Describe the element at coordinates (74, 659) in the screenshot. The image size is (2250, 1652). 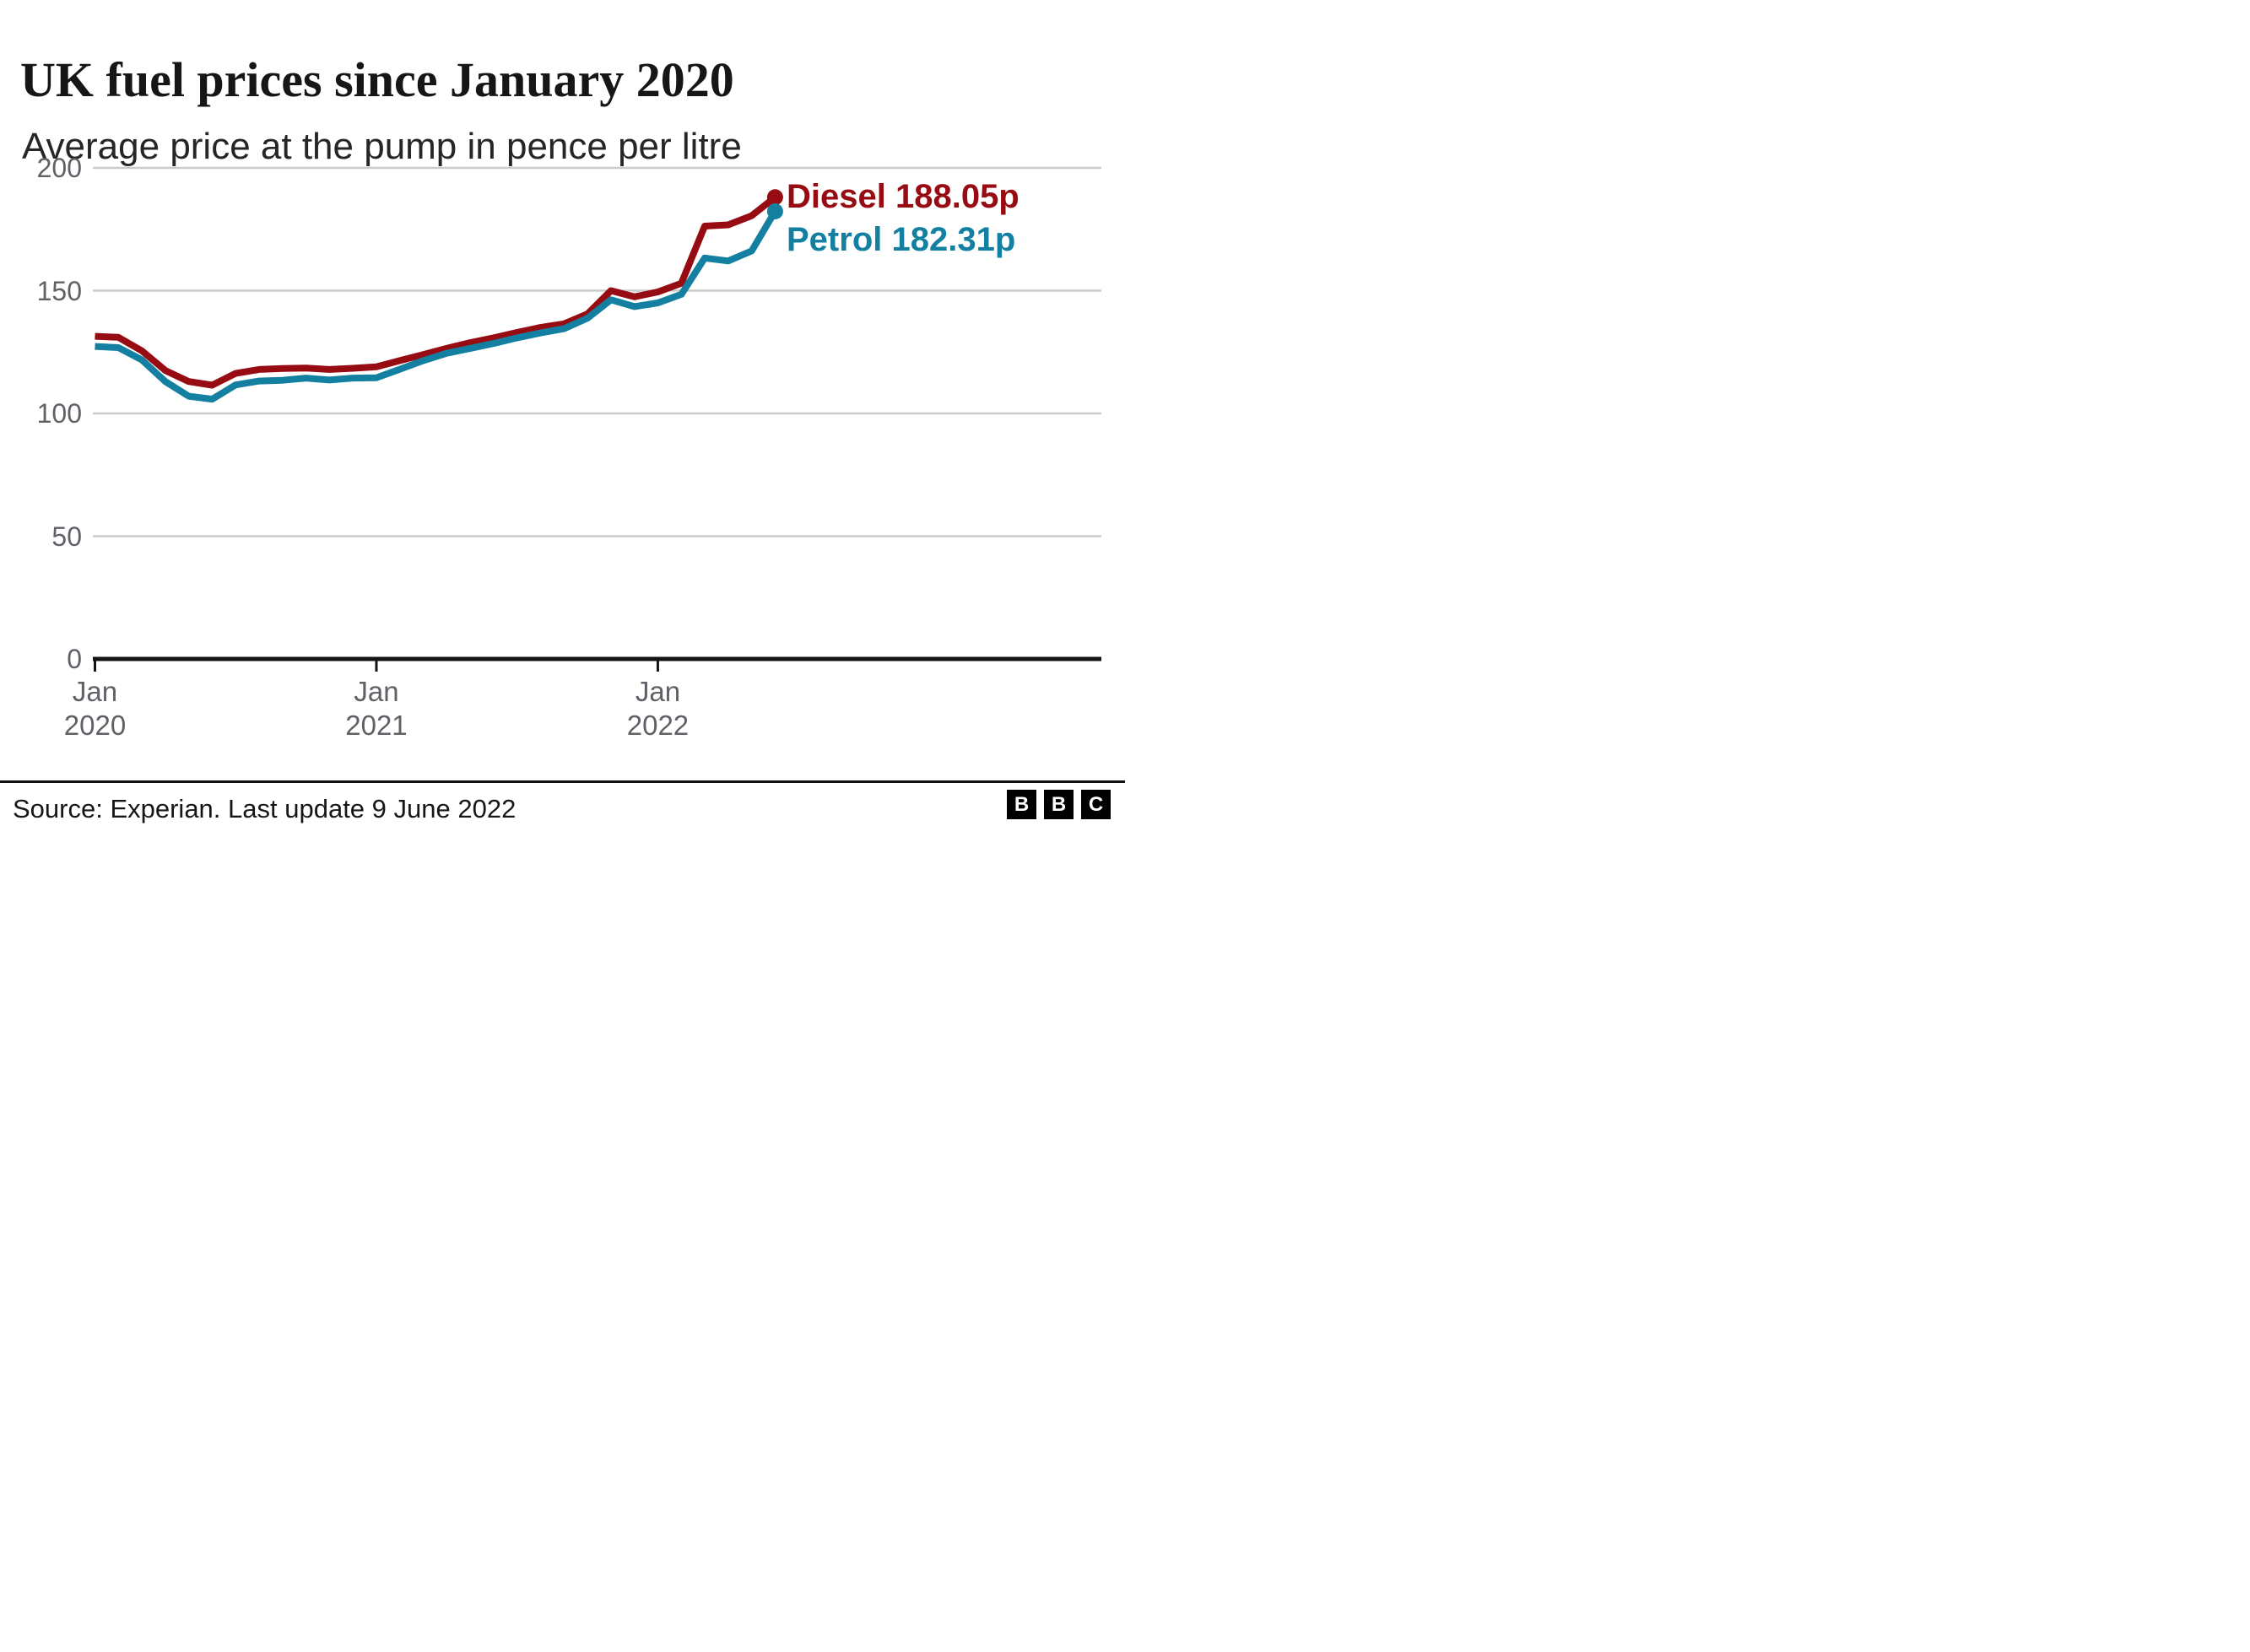
I see `y-axis-label-0: 0` at that location.